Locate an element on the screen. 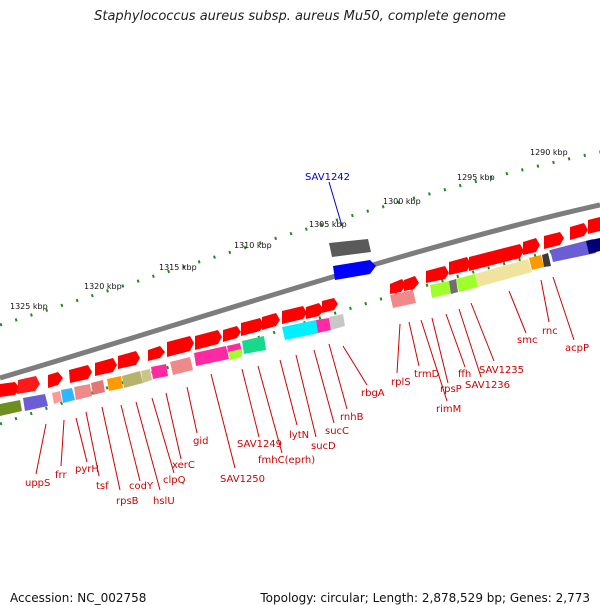 The image size is (600, 605). gene-label-rpsP: rpsP is located at coordinates (451, 389).